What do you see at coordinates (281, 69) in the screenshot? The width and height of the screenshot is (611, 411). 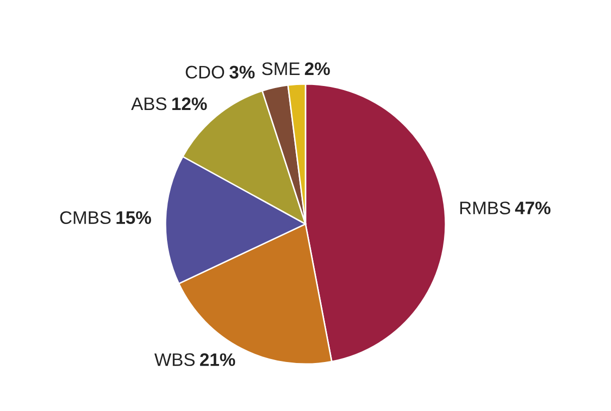 I see `slice-label: SME` at bounding box center [281, 69].